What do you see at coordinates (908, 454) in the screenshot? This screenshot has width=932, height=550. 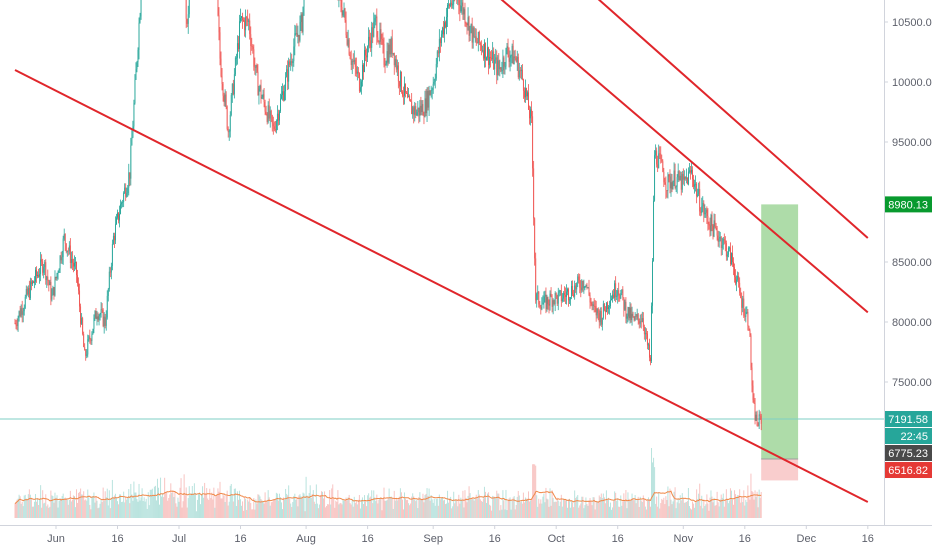 I see `low-price-badge-text: 6775.23` at bounding box center [908, 454].